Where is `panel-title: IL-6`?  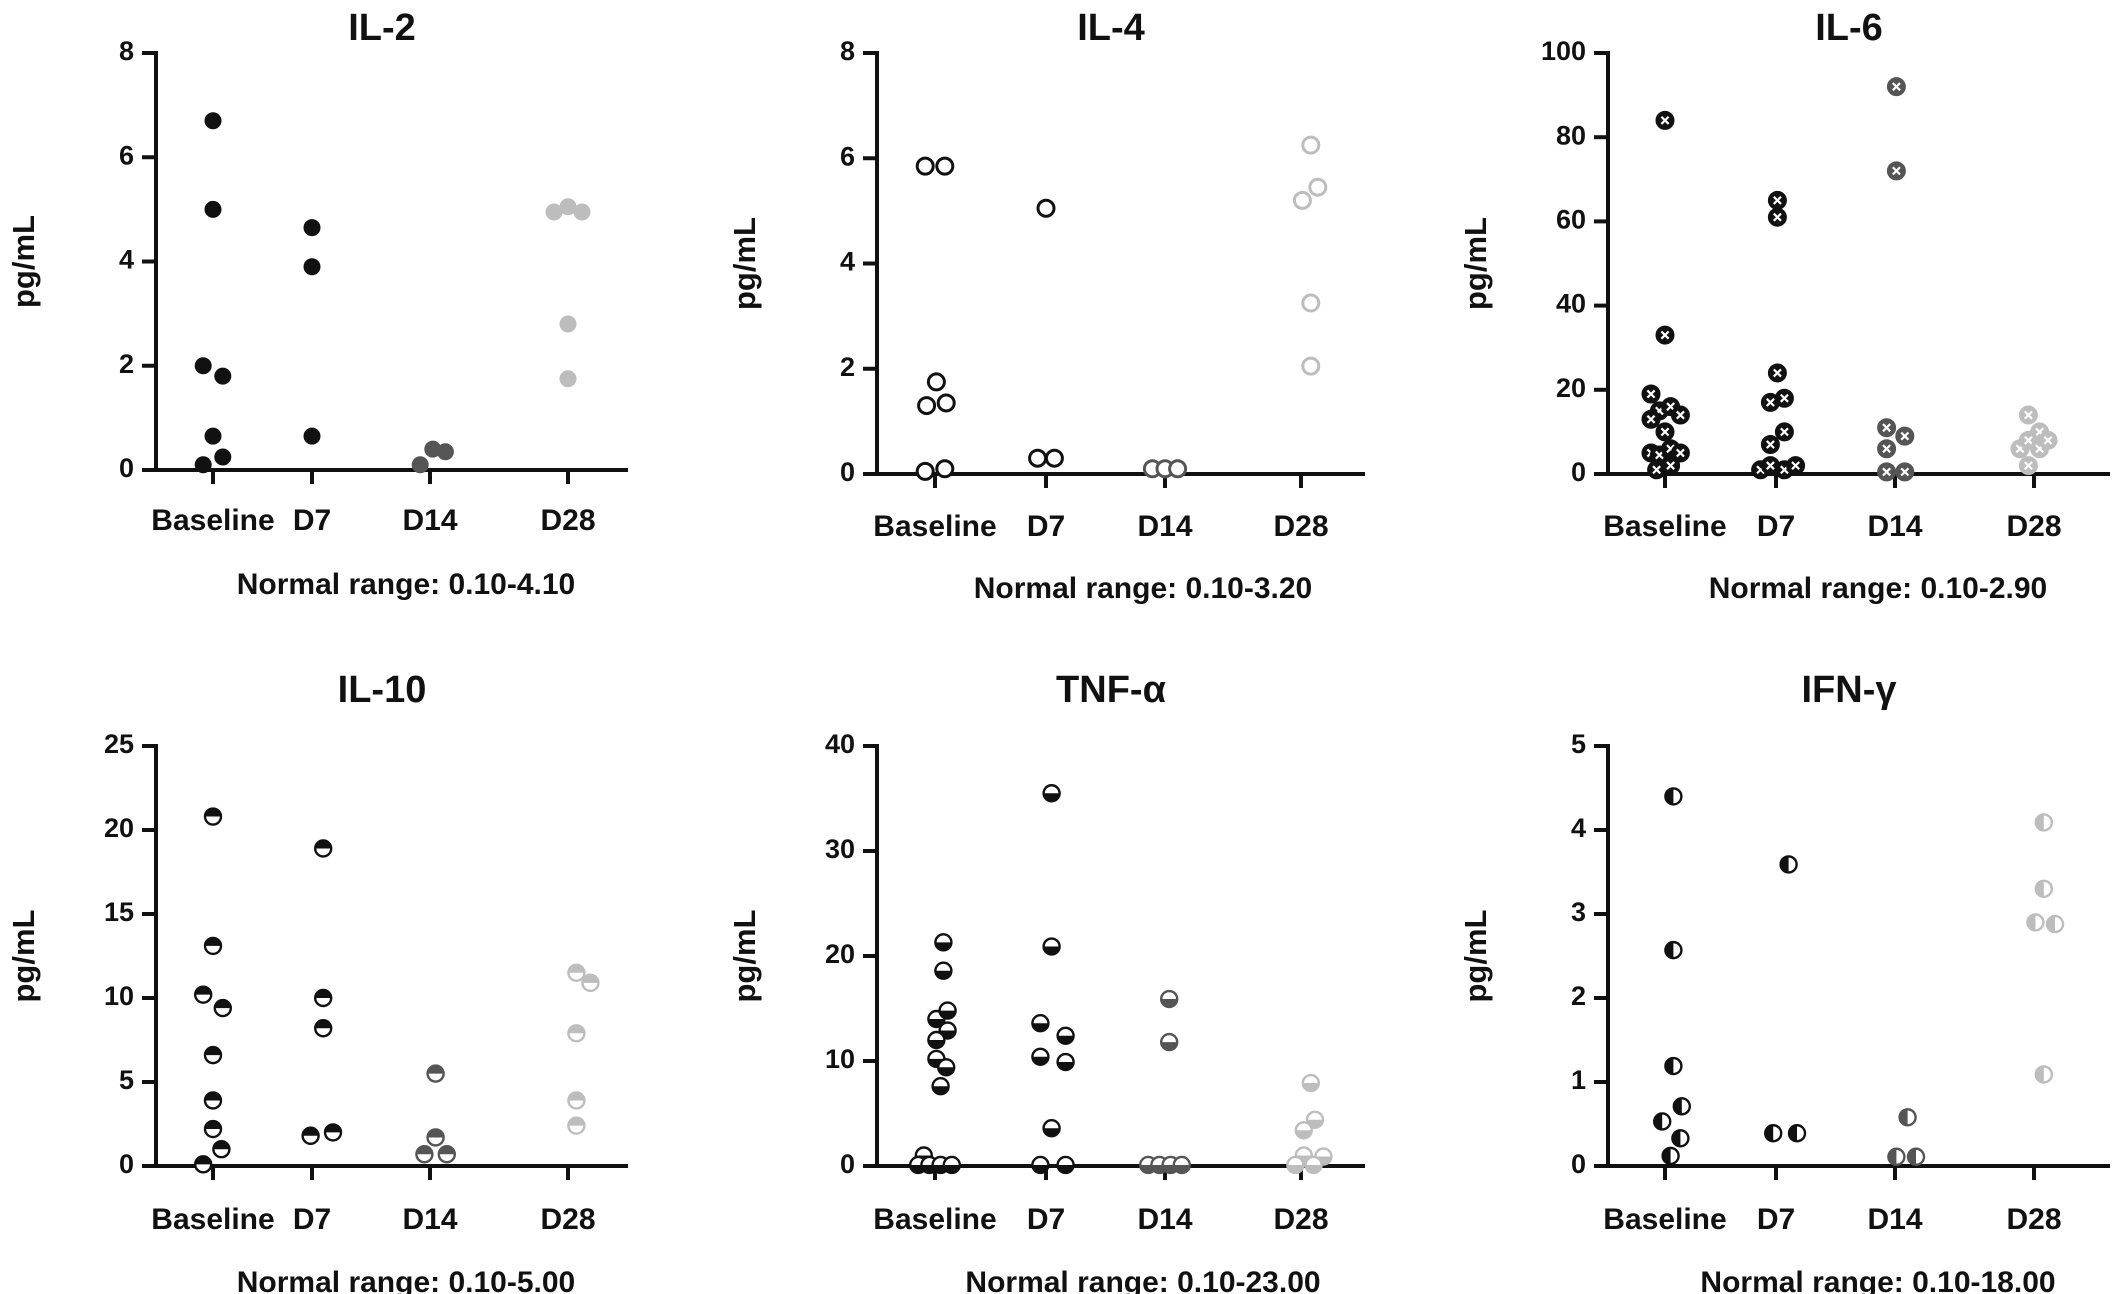
panel-title: IL-6 is located at coordinates (1849, 28).